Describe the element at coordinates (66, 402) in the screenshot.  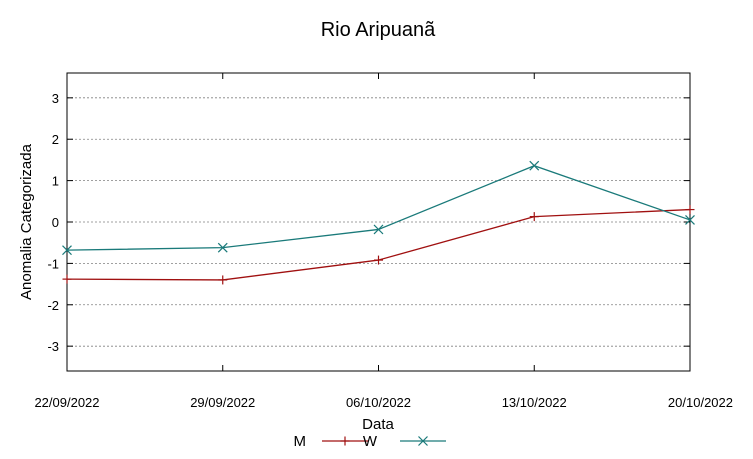
I see `x-tick-label: 22/09/2022` at that location.